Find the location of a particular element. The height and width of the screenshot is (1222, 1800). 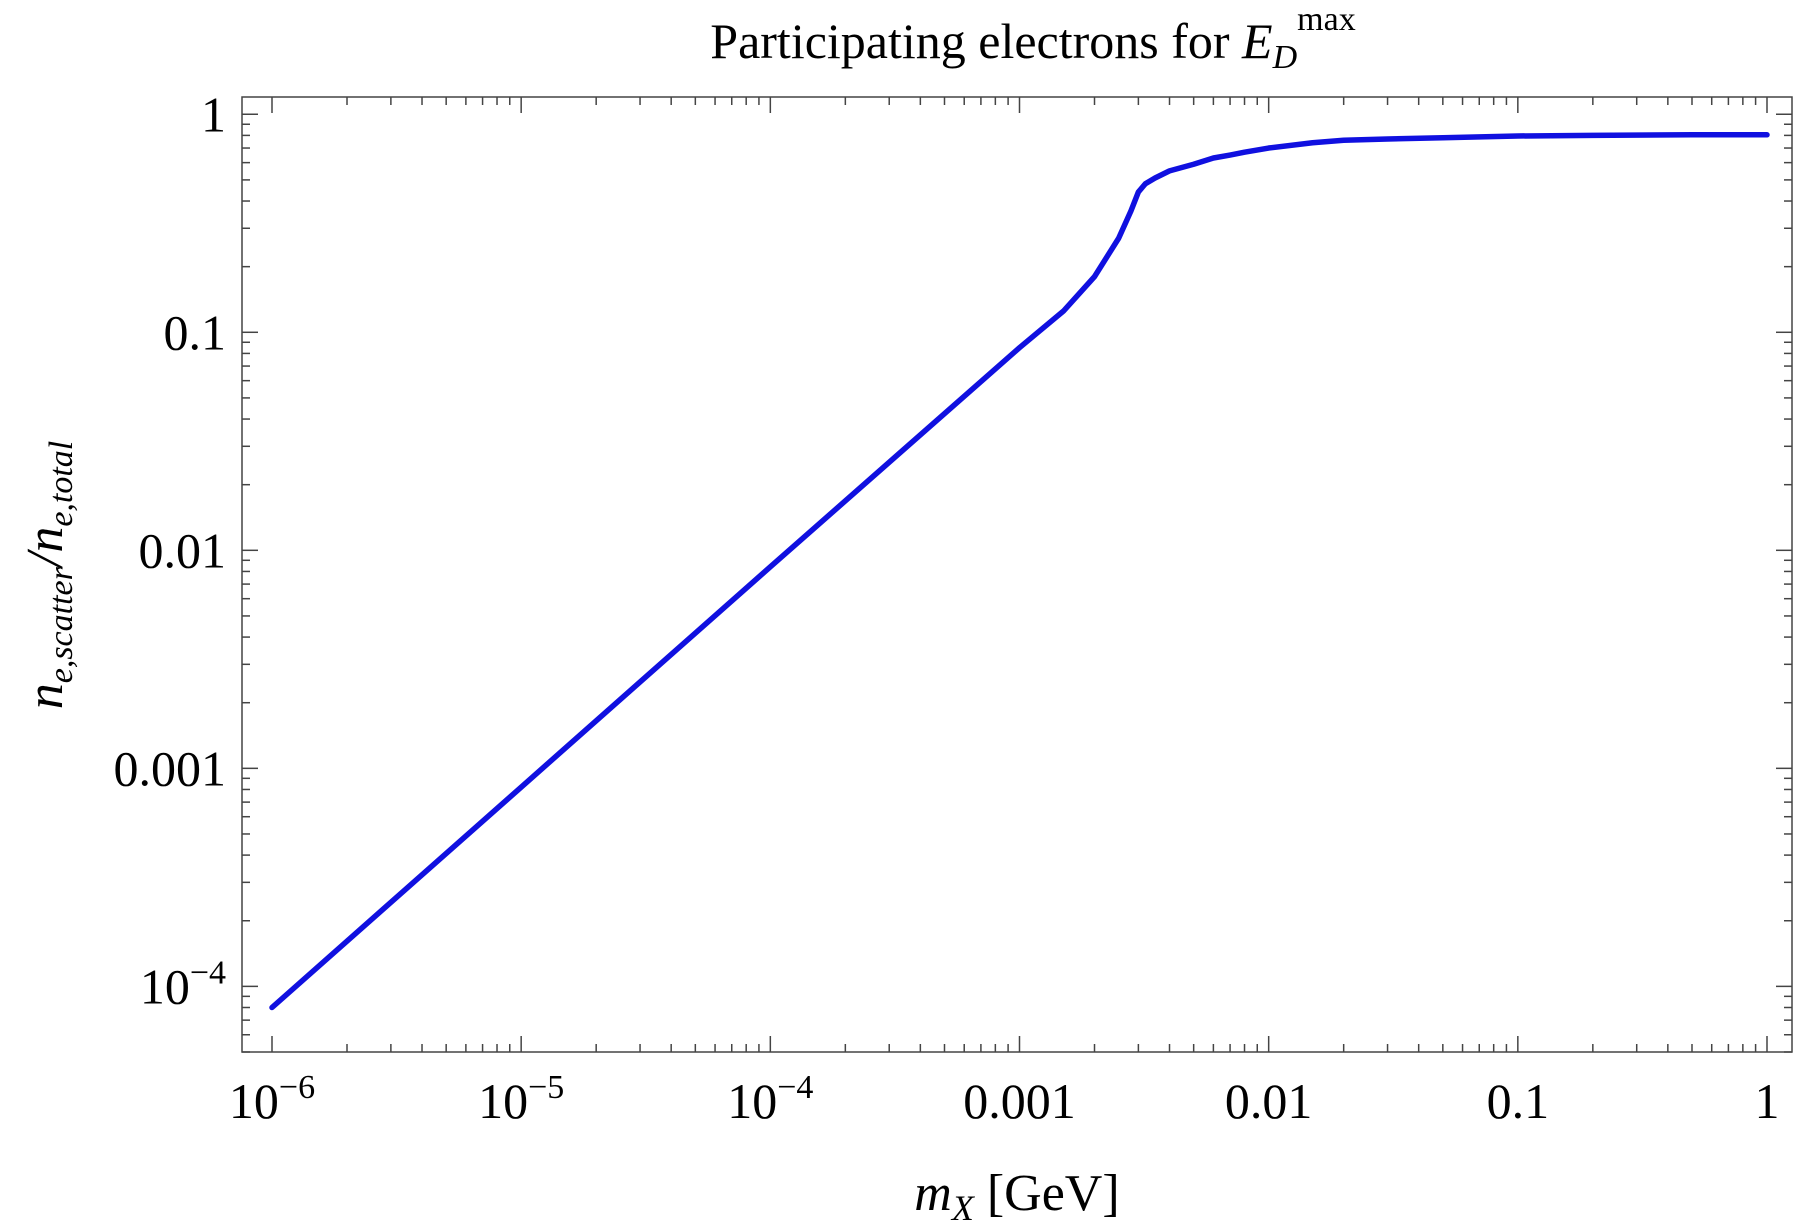

x-tick-label-exp: −6 is located at coordinates (297, 1087).